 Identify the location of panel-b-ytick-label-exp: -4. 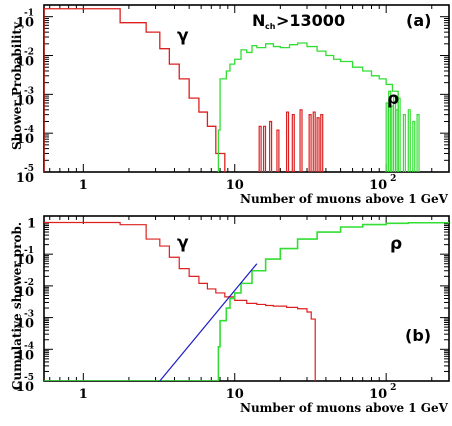
(29, 346).